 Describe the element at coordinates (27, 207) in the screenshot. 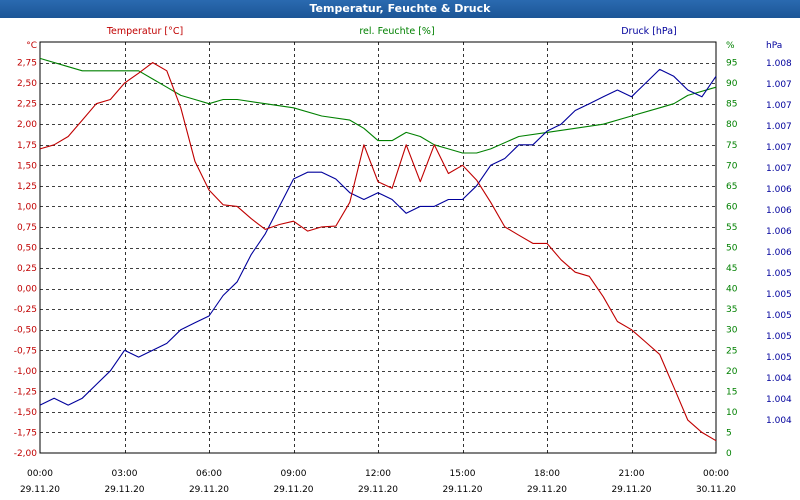

I see `temperature-tick-label: 1,00` at that location.